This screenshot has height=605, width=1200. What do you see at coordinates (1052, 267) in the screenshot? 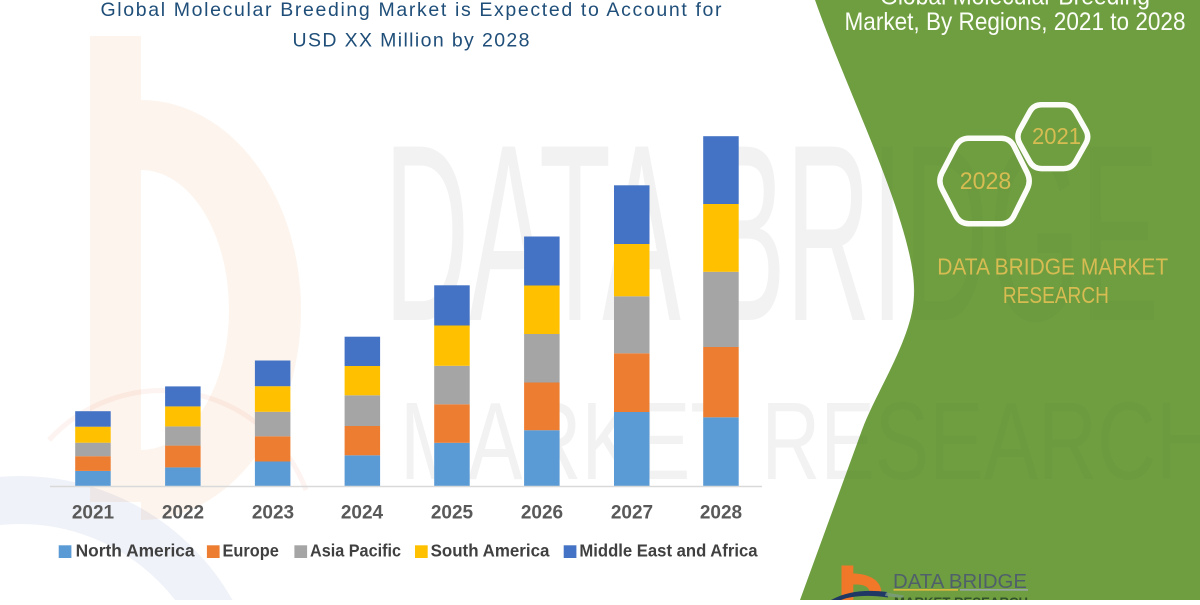
I see `svg-text: DATA BRIDGE MARKET` at bounding box center [1052, 267].